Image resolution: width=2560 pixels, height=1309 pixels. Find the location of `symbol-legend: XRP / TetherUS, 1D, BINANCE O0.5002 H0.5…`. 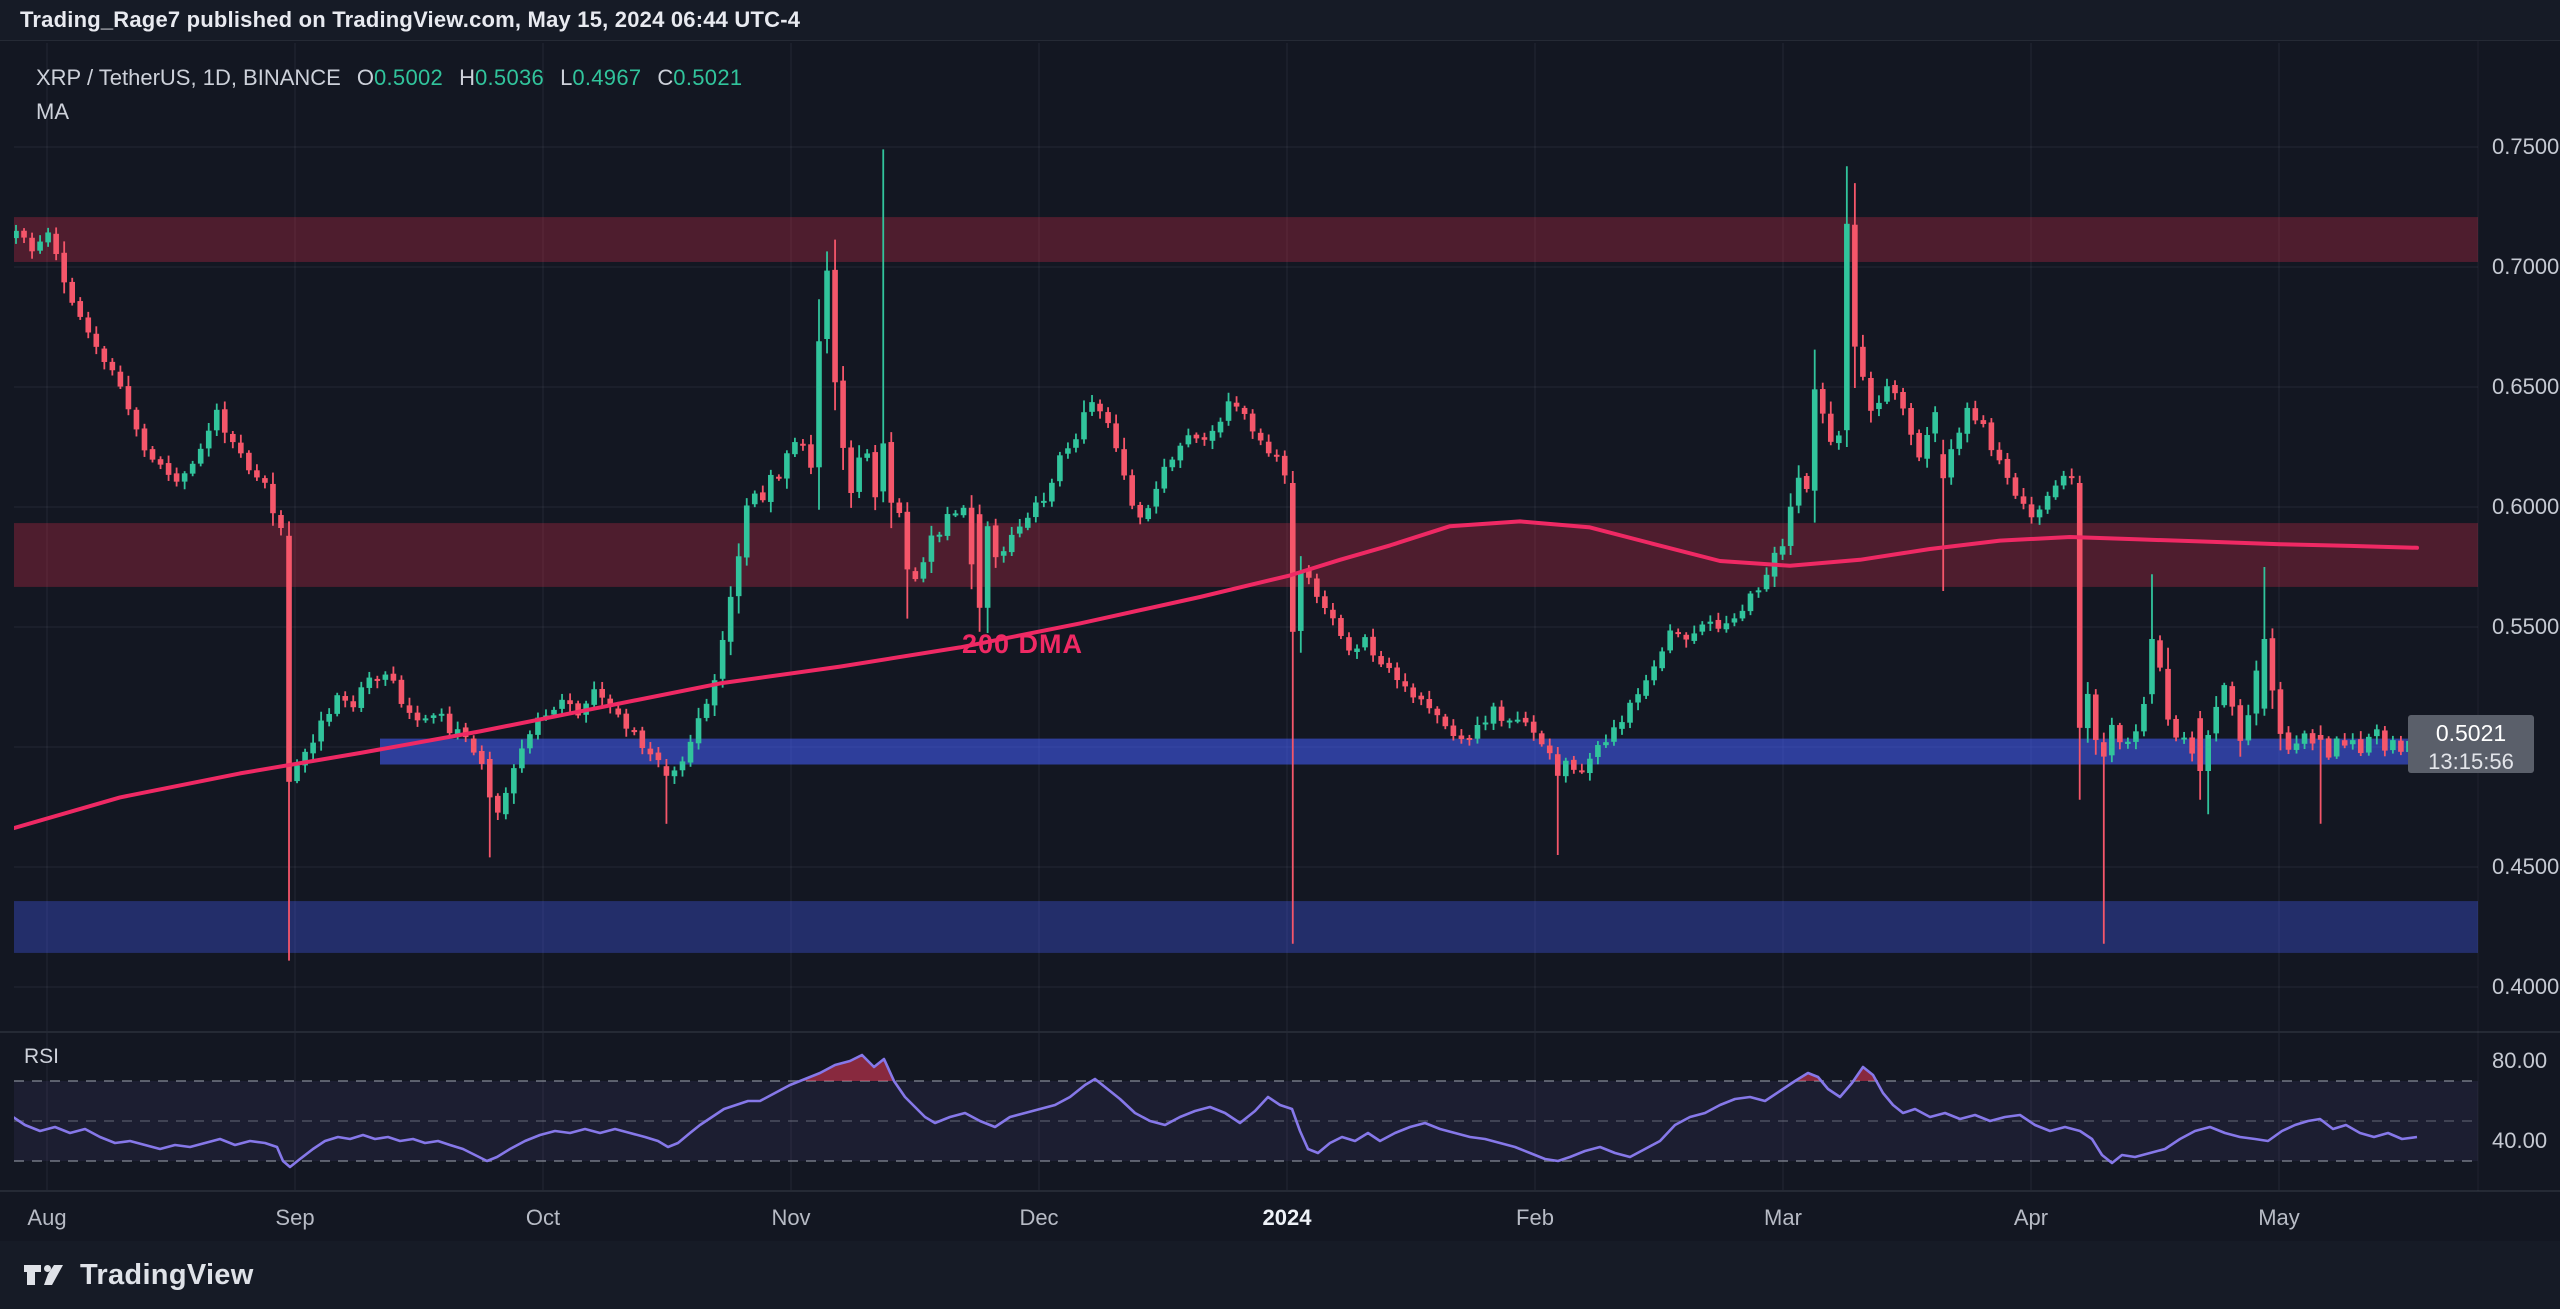

symbol-legend: XRP / TetherUS, 1D, BINANCE O0.5002 H0.5… is located at coordinates (389, 78).